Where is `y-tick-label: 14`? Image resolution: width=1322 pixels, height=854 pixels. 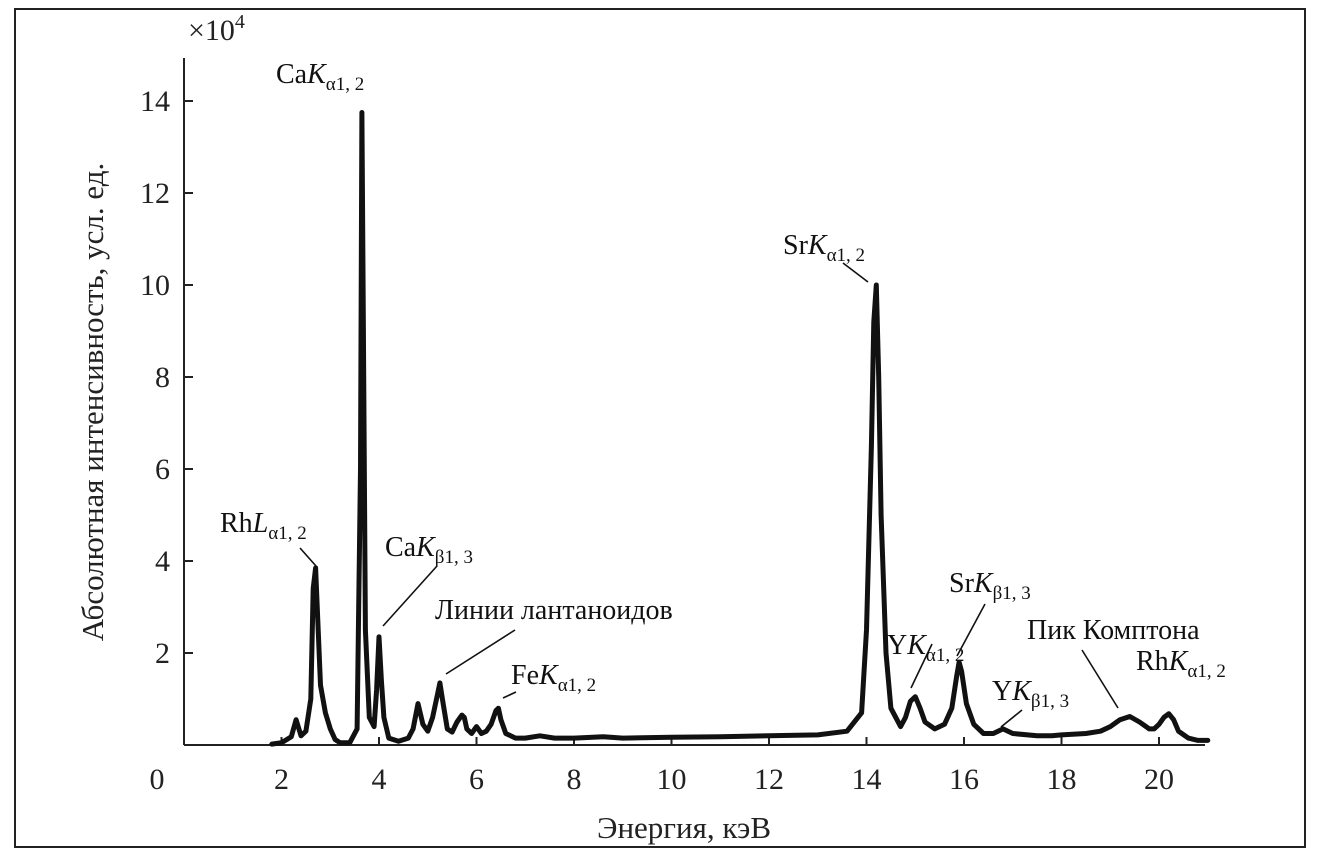 y-tick-label: 14 is located at coordinates (155, 101).